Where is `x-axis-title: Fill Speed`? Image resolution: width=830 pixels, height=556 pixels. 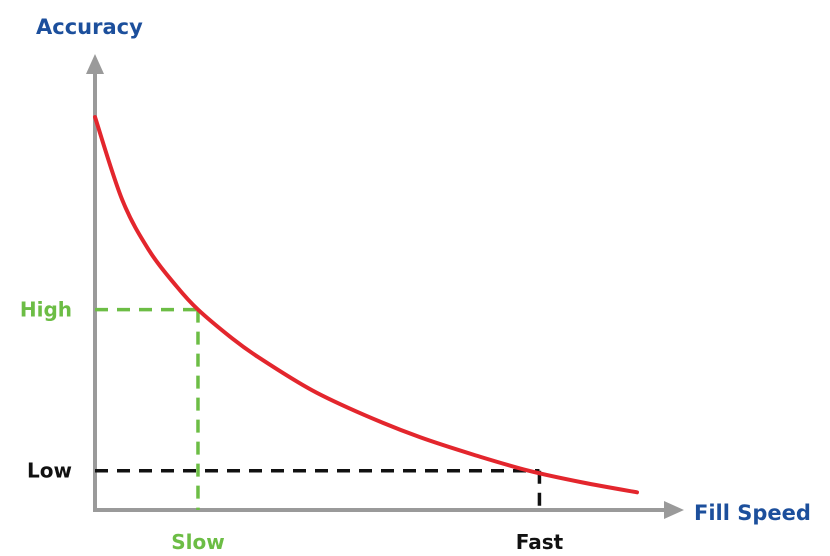
x-axis-title: Fill Speed is located at coordinates (752, 513).